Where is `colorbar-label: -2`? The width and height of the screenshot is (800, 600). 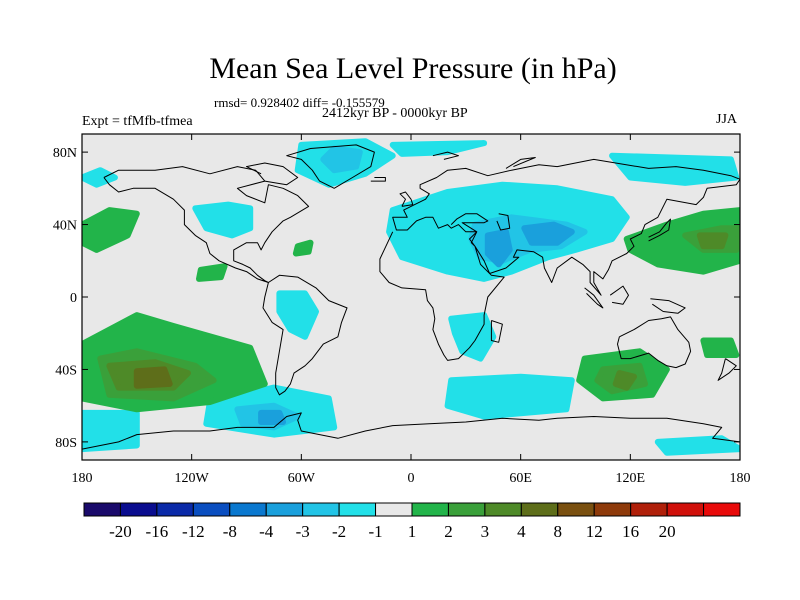
colorbar-label: -2 is located at coordinates (339, 531).